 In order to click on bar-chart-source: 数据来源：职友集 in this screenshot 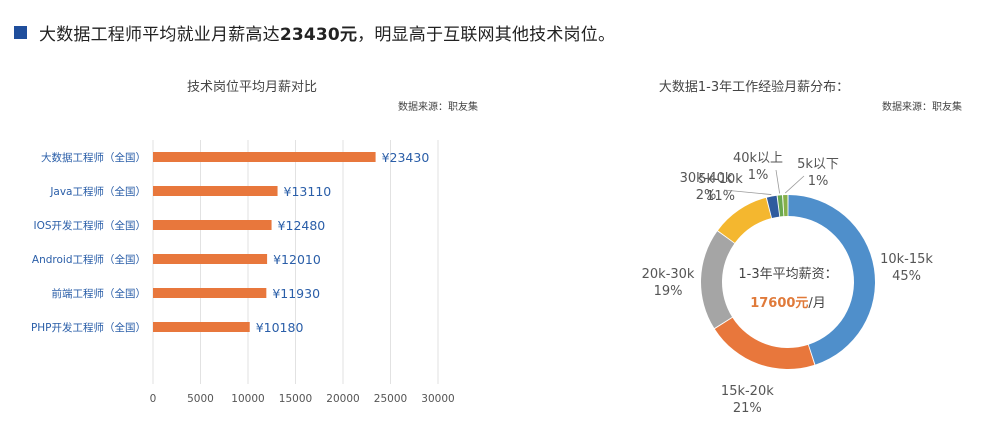, I will do `click(438, 106)`.